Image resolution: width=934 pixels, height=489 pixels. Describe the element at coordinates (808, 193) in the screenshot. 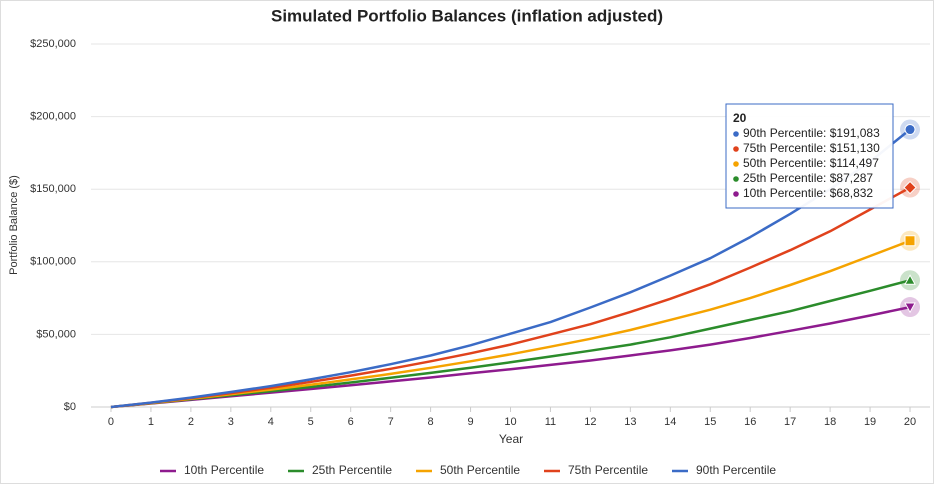

I see `tooltip-row: 10th Percentile: $68,832` at that location.